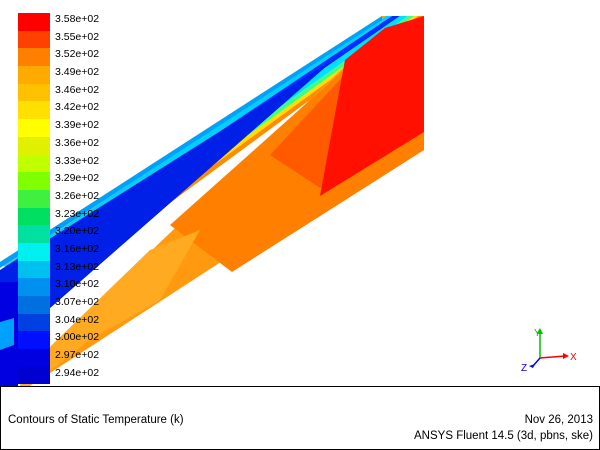 The width and height of the screenshot is (600, 450). I want to click on legend-label: 3.33e+02, so click(77, 160).